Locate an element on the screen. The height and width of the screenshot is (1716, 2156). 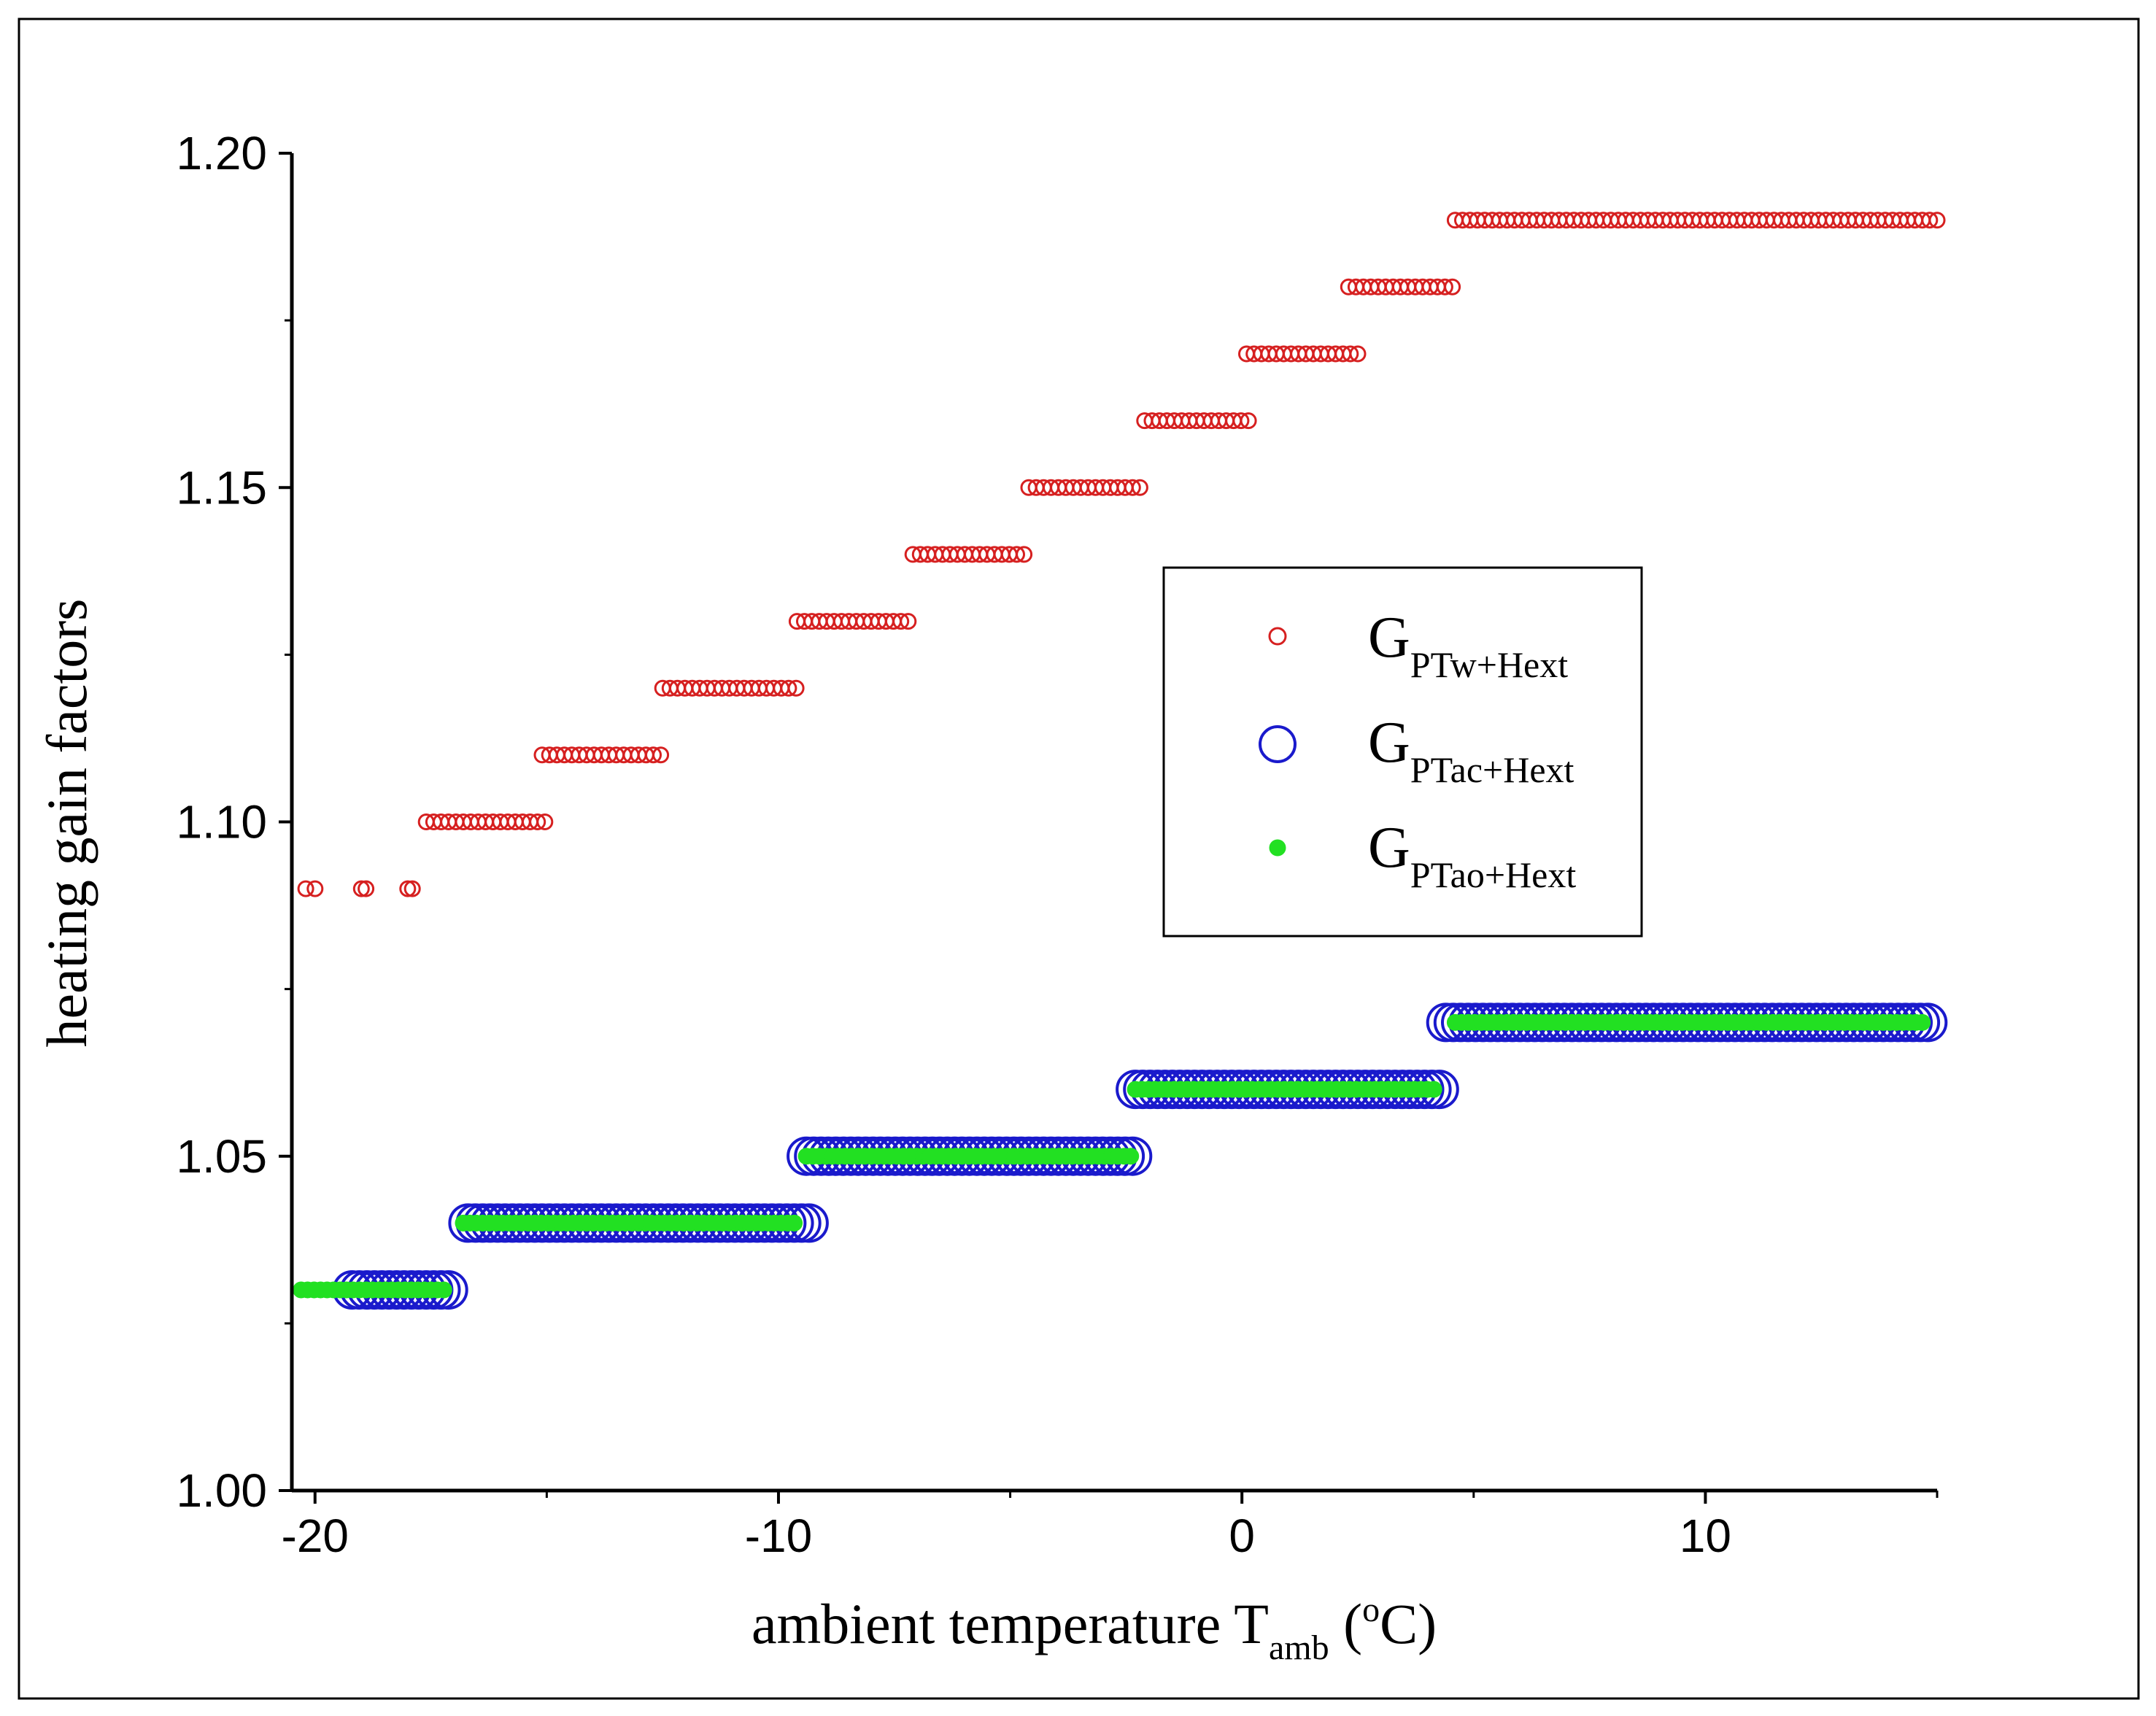
y-tick-label: 1.00 is located at coordinates (221, 1490).